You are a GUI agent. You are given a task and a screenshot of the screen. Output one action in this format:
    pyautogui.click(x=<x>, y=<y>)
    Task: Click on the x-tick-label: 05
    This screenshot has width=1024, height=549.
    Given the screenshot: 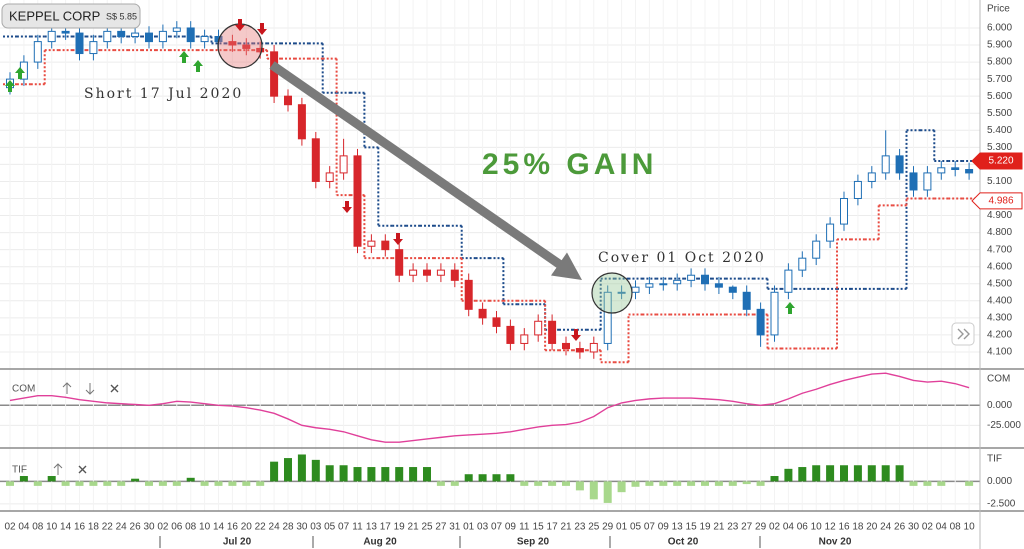 What is the action you would take?
    pyautogui.click(x=636, y=527)
    